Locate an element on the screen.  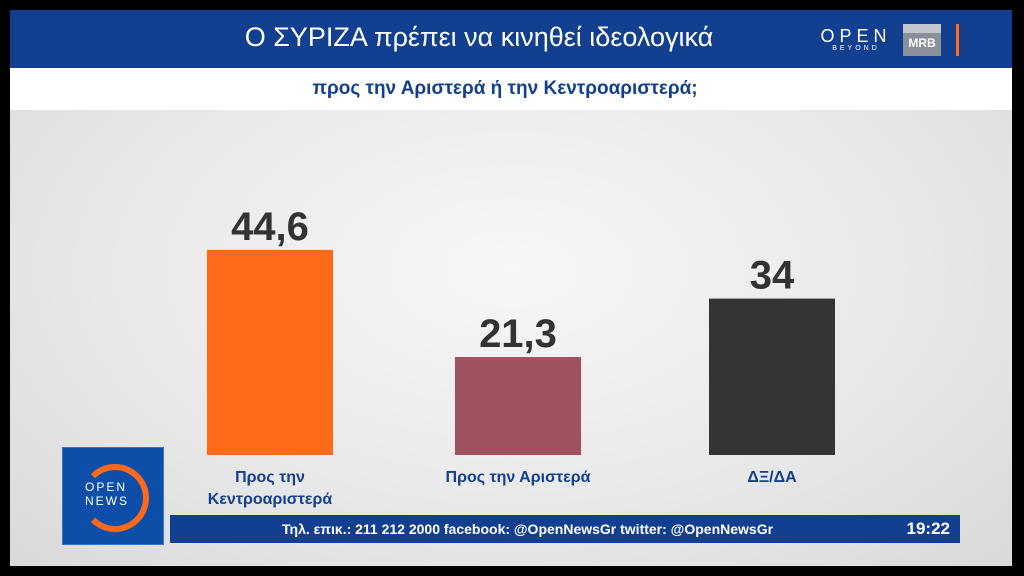
subtitle-bar: προς την Αριστερά ή την Κεντροαριστερά; is located at coordinates (511, 89).